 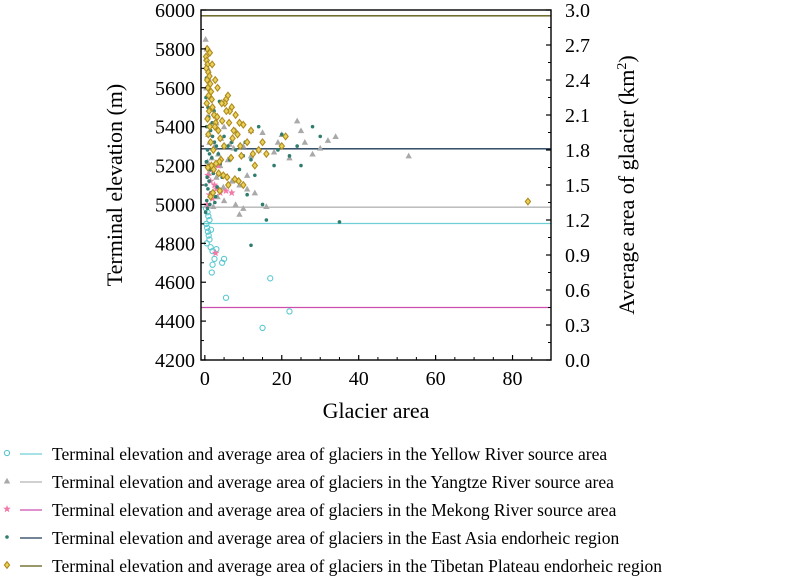 I want to click on y-axis-right-title: Average area of glacier (km2), so click(x=626, y=184).